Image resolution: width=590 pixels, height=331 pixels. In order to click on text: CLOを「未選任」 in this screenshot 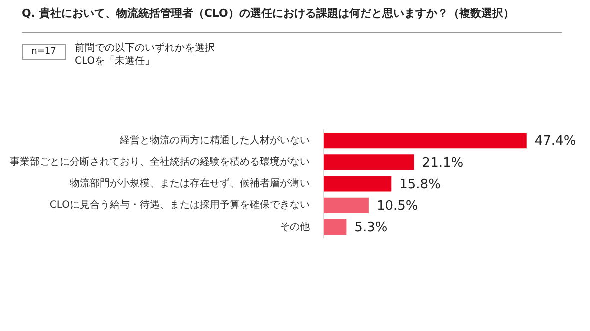, I will do `click(115, 61)`.